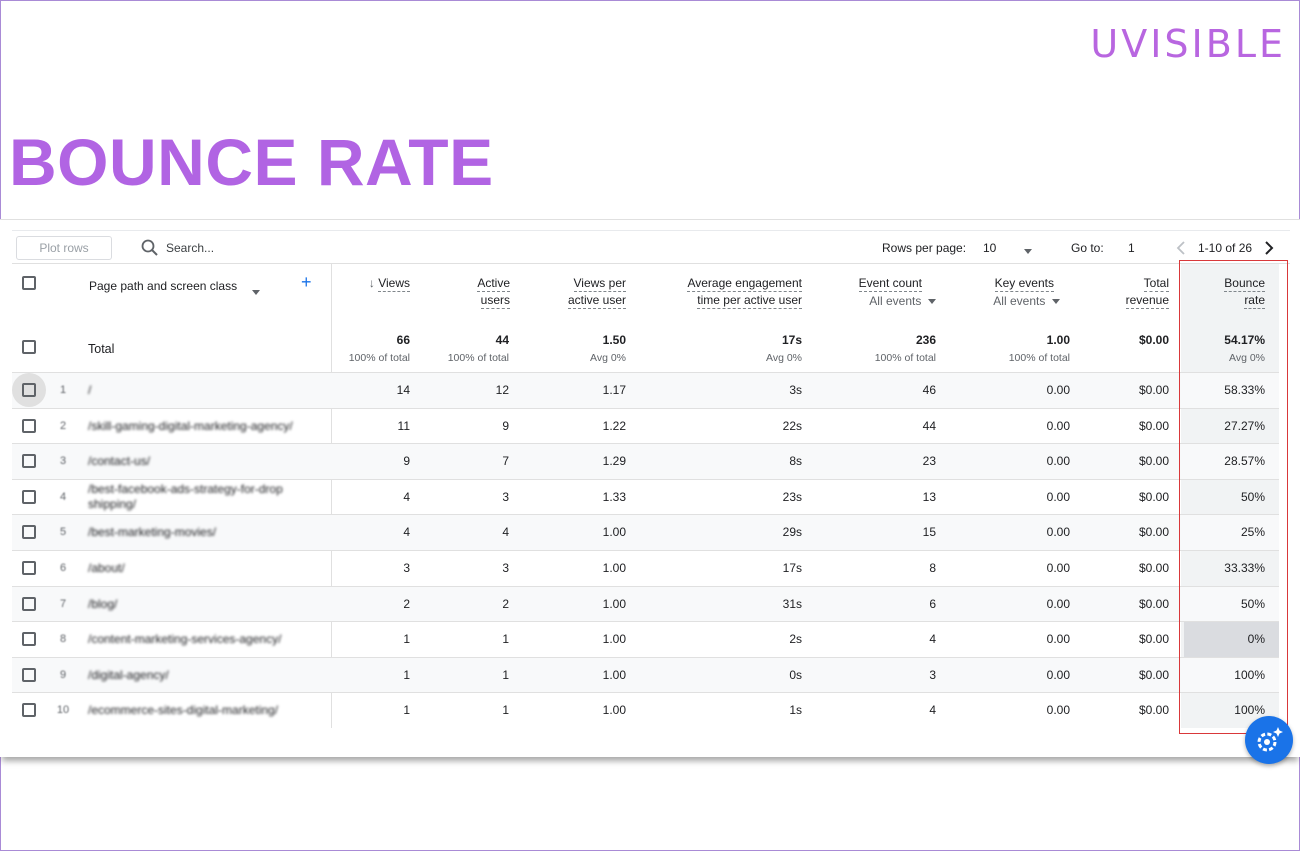 Image resolution: width=1300 pixels, height=851 pixels. What do you see at coordinates (1249, 710) in the screenshot?
I see `cell-bounce: 100%` at bounding box center [1249, 710].